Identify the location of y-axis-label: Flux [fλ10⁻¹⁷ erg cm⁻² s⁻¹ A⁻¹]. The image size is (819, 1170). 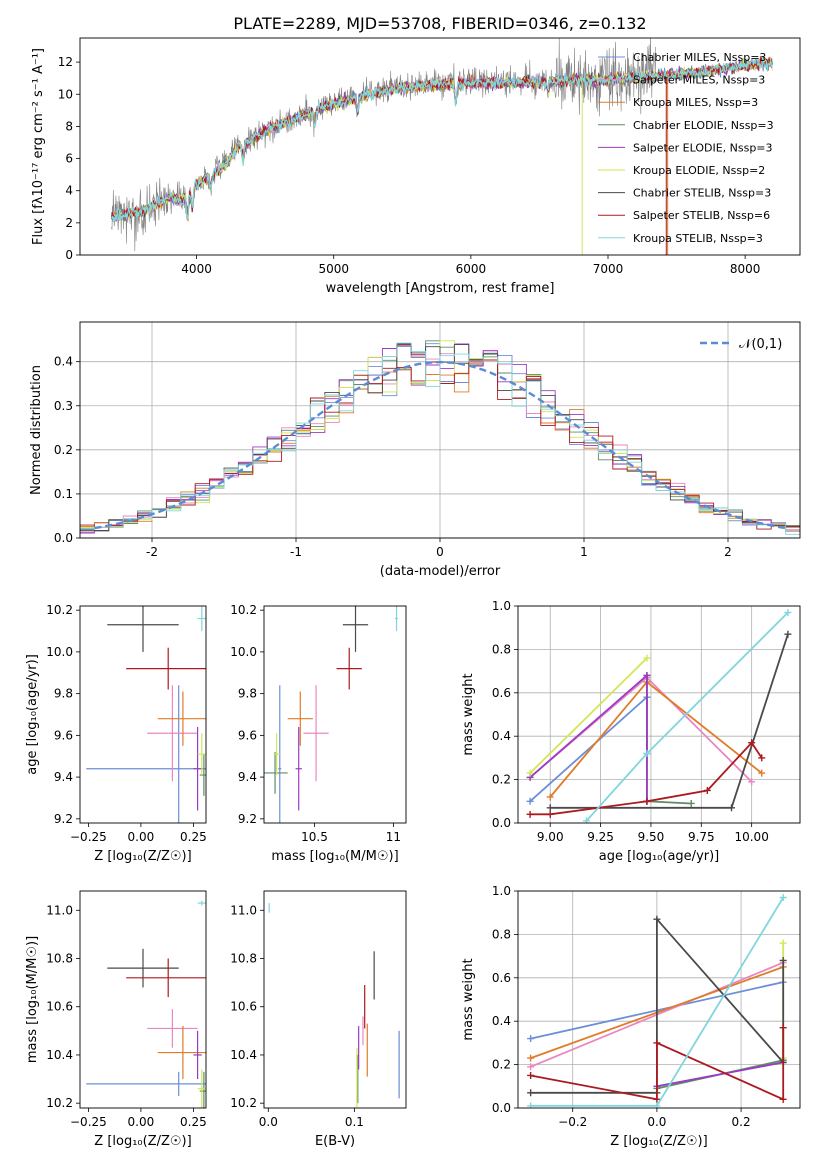
(38, 146).